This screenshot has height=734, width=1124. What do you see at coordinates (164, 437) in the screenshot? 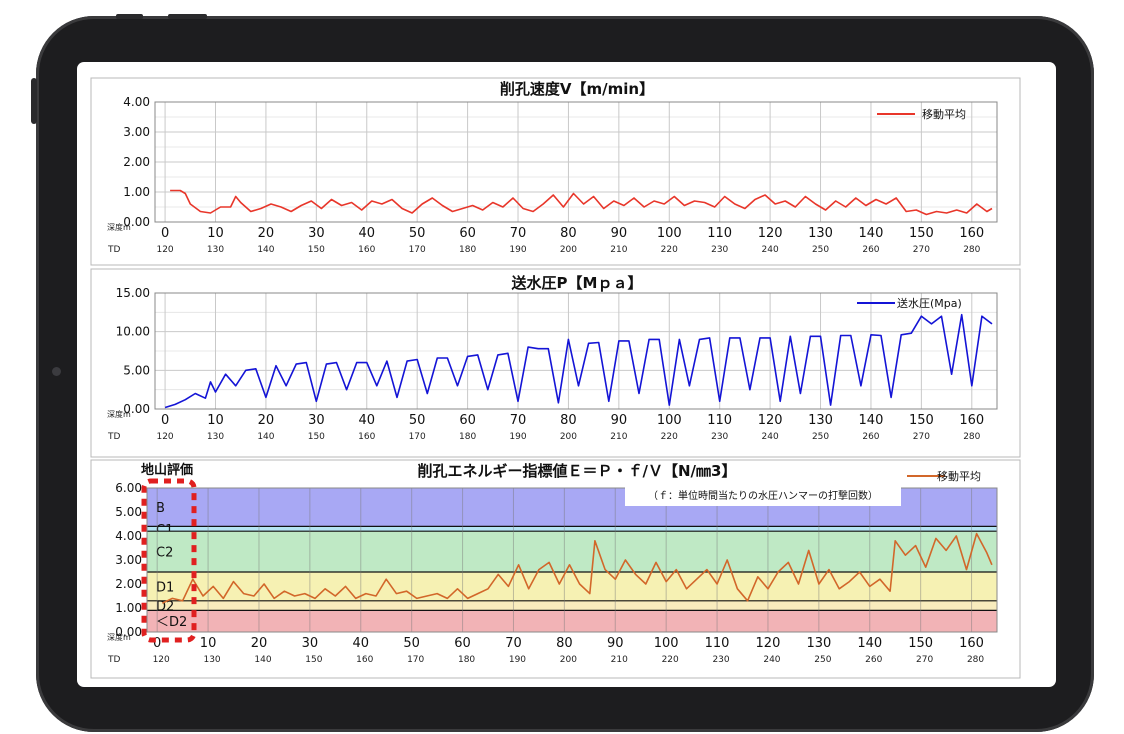
I see `chart-2-td-tick-0: 120` at bounding box center [164, 437].